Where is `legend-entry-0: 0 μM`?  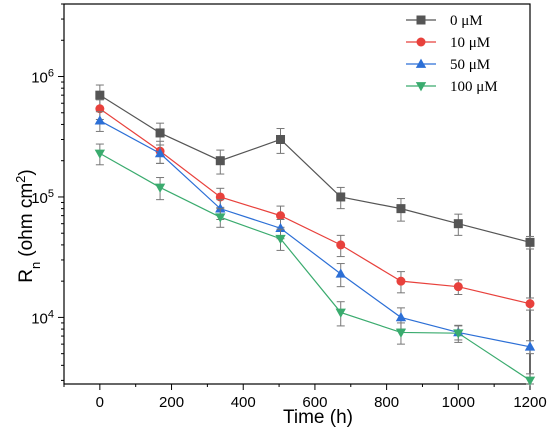
legend-entry-0: 0 μM is located at coordinates (444, 21).